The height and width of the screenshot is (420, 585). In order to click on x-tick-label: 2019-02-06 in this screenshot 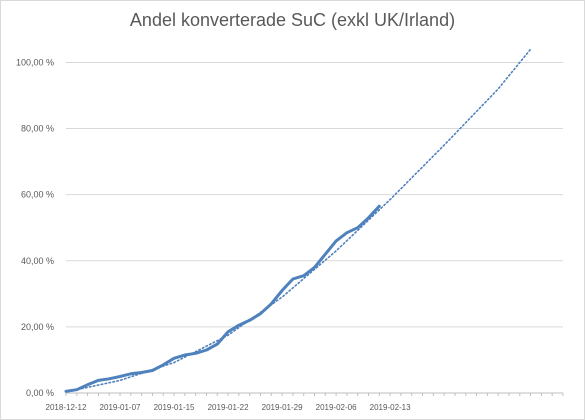, I will do `click(336, 407)`.